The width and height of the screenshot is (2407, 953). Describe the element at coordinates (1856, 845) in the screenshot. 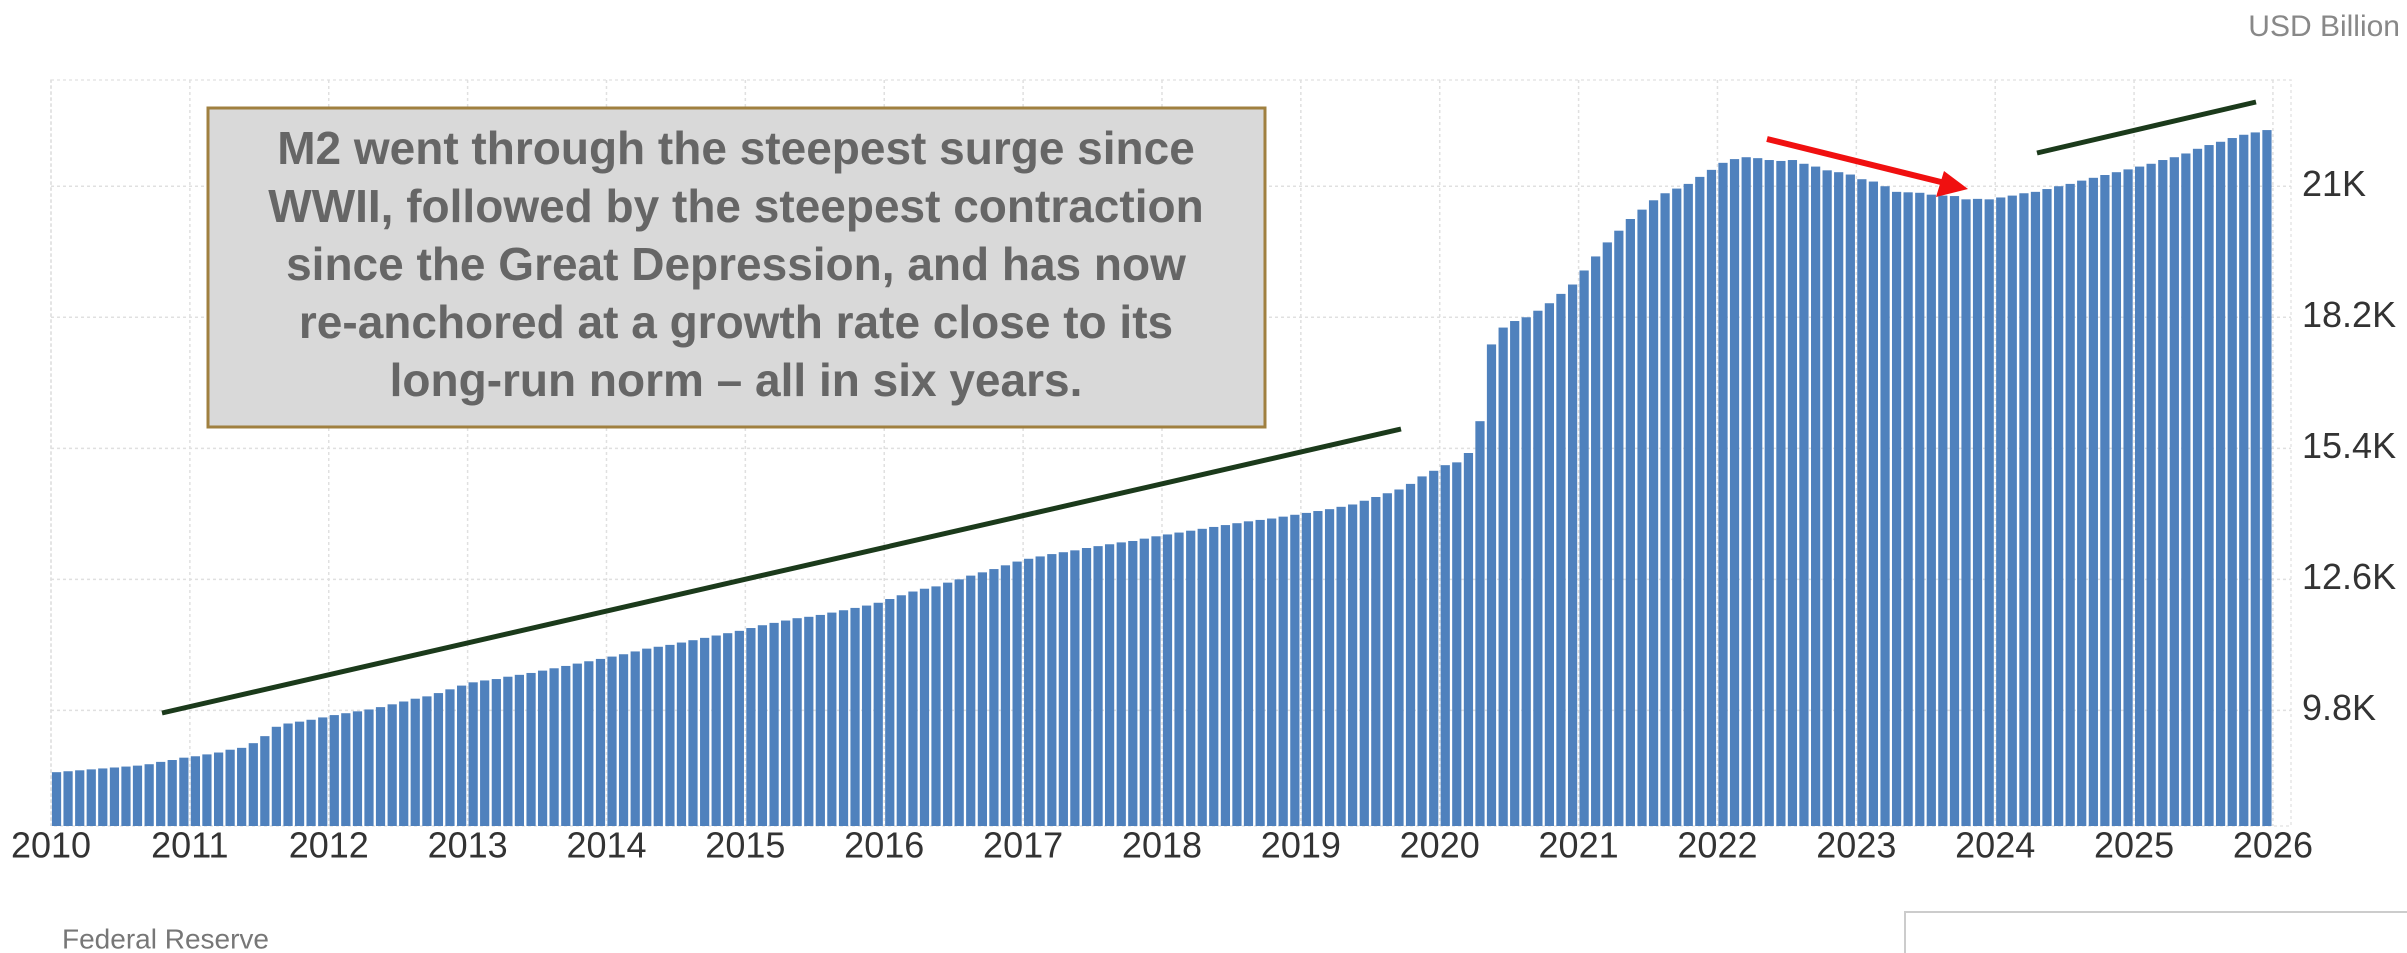

I see `x-tick-label: 2023` at that location.